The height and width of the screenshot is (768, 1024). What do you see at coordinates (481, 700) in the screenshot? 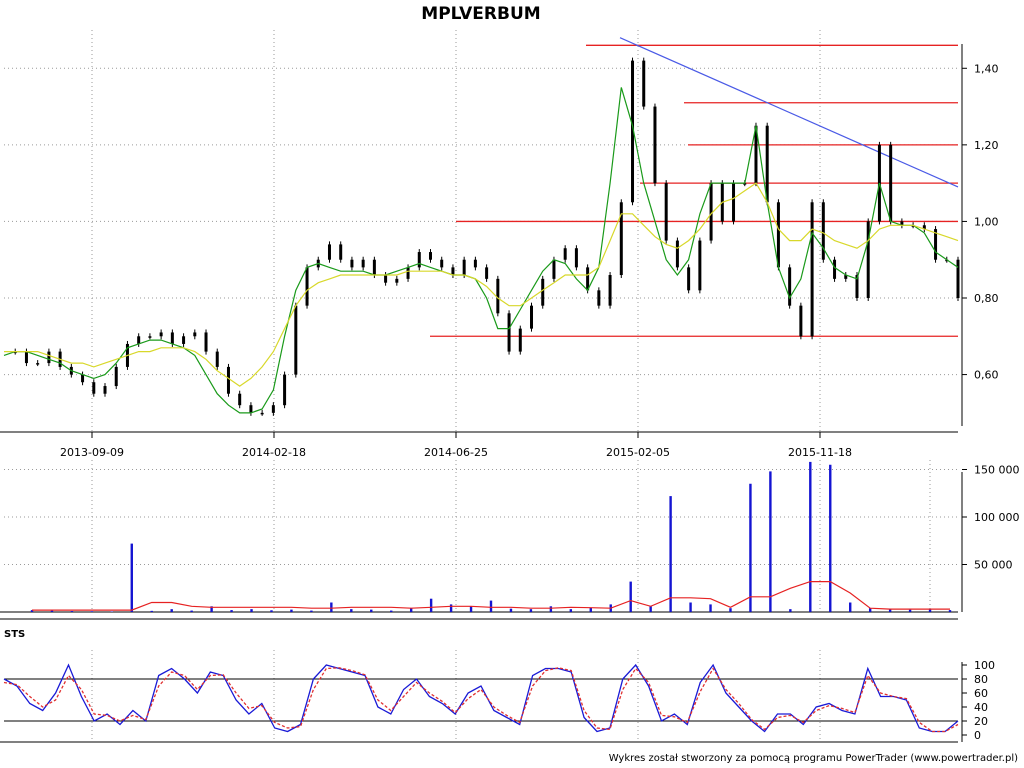
I see `sts-d-line` at bounding box center [481, 700].